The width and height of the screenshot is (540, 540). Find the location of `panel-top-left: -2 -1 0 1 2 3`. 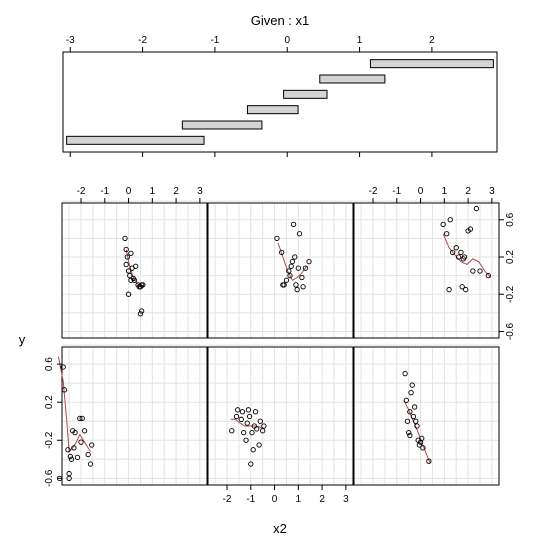

panel-top-left: -2 -1 0 1 2 3 is located at coordinates (134, 262).